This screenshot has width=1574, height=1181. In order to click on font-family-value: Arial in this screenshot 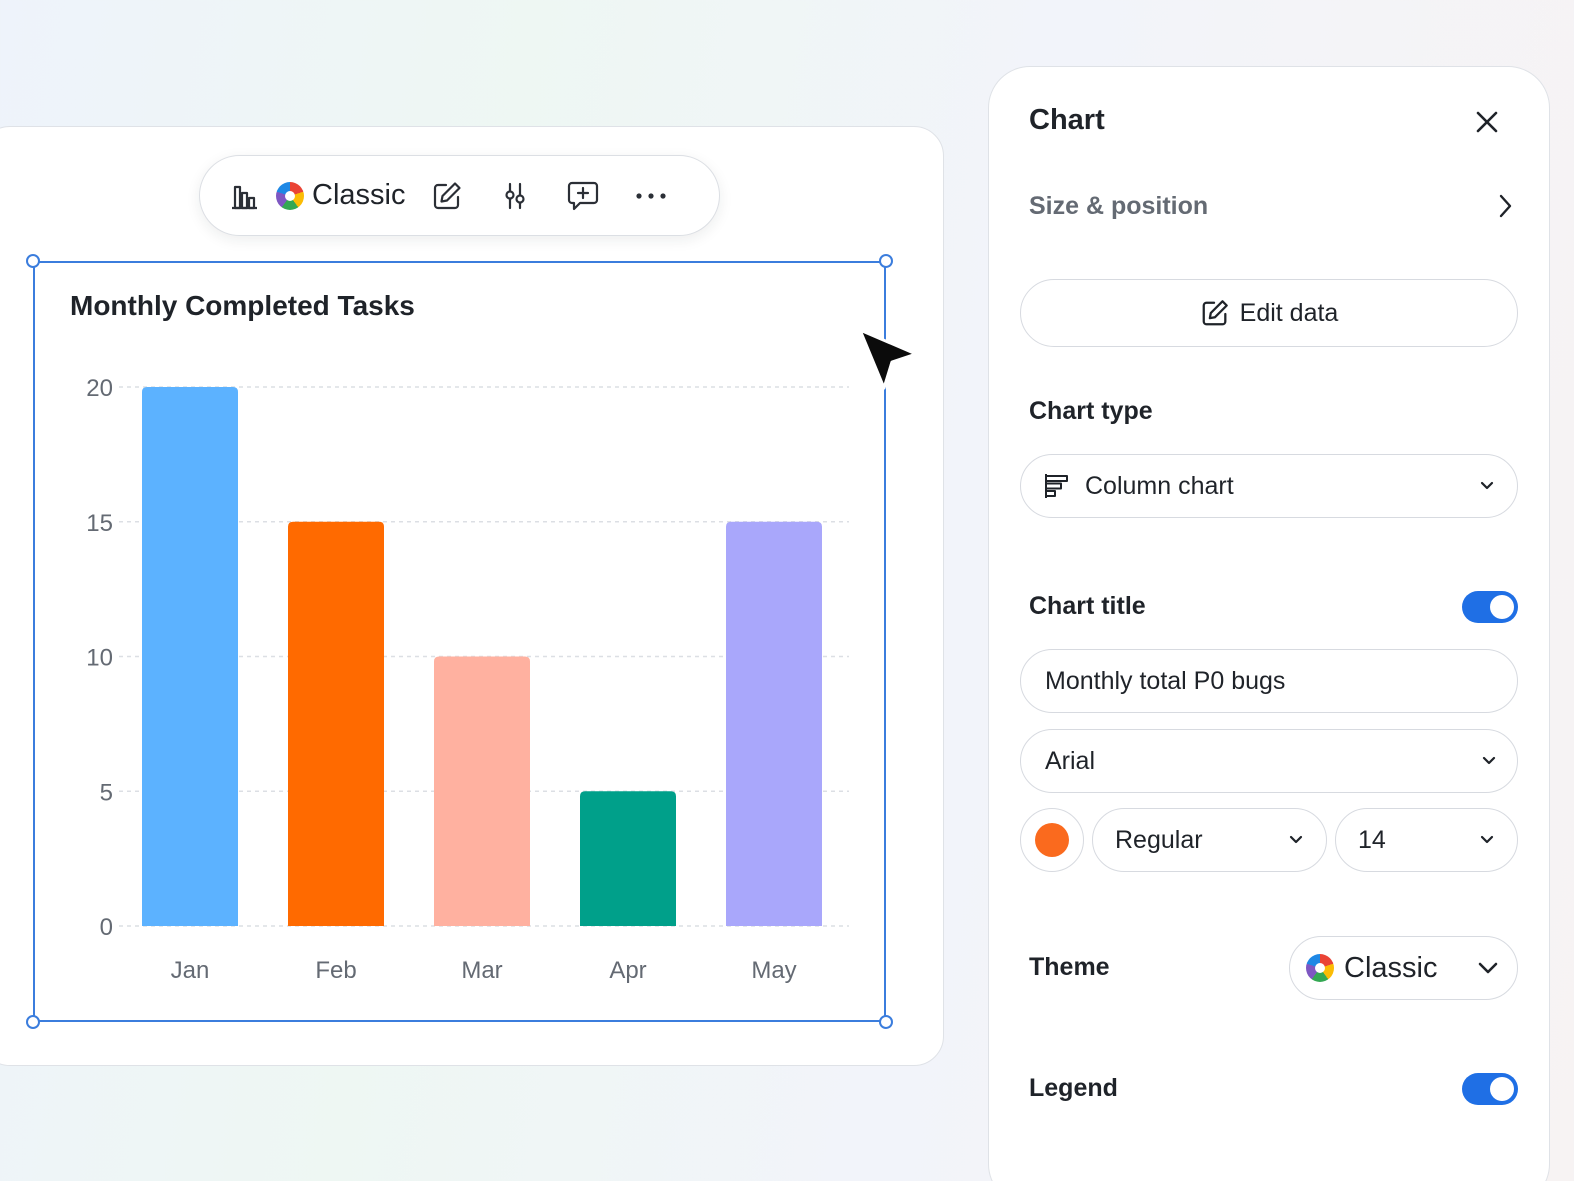, I will do `click(1070, 760)`.